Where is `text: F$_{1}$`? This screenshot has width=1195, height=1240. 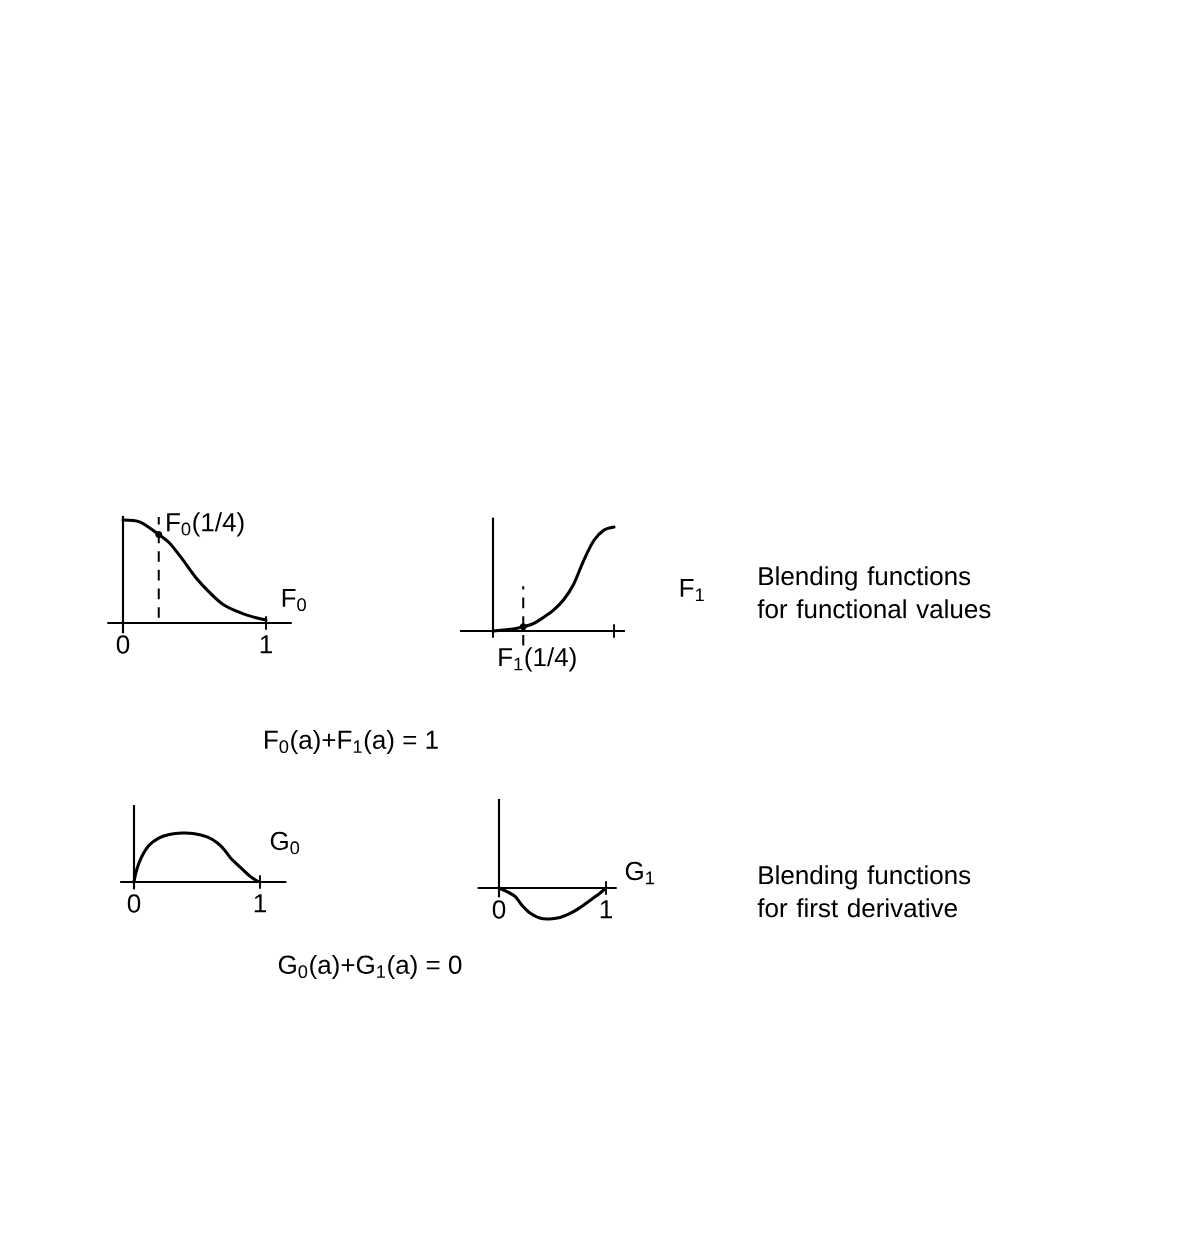
text: F$_{1}$ is located at coordinates (692, 590).